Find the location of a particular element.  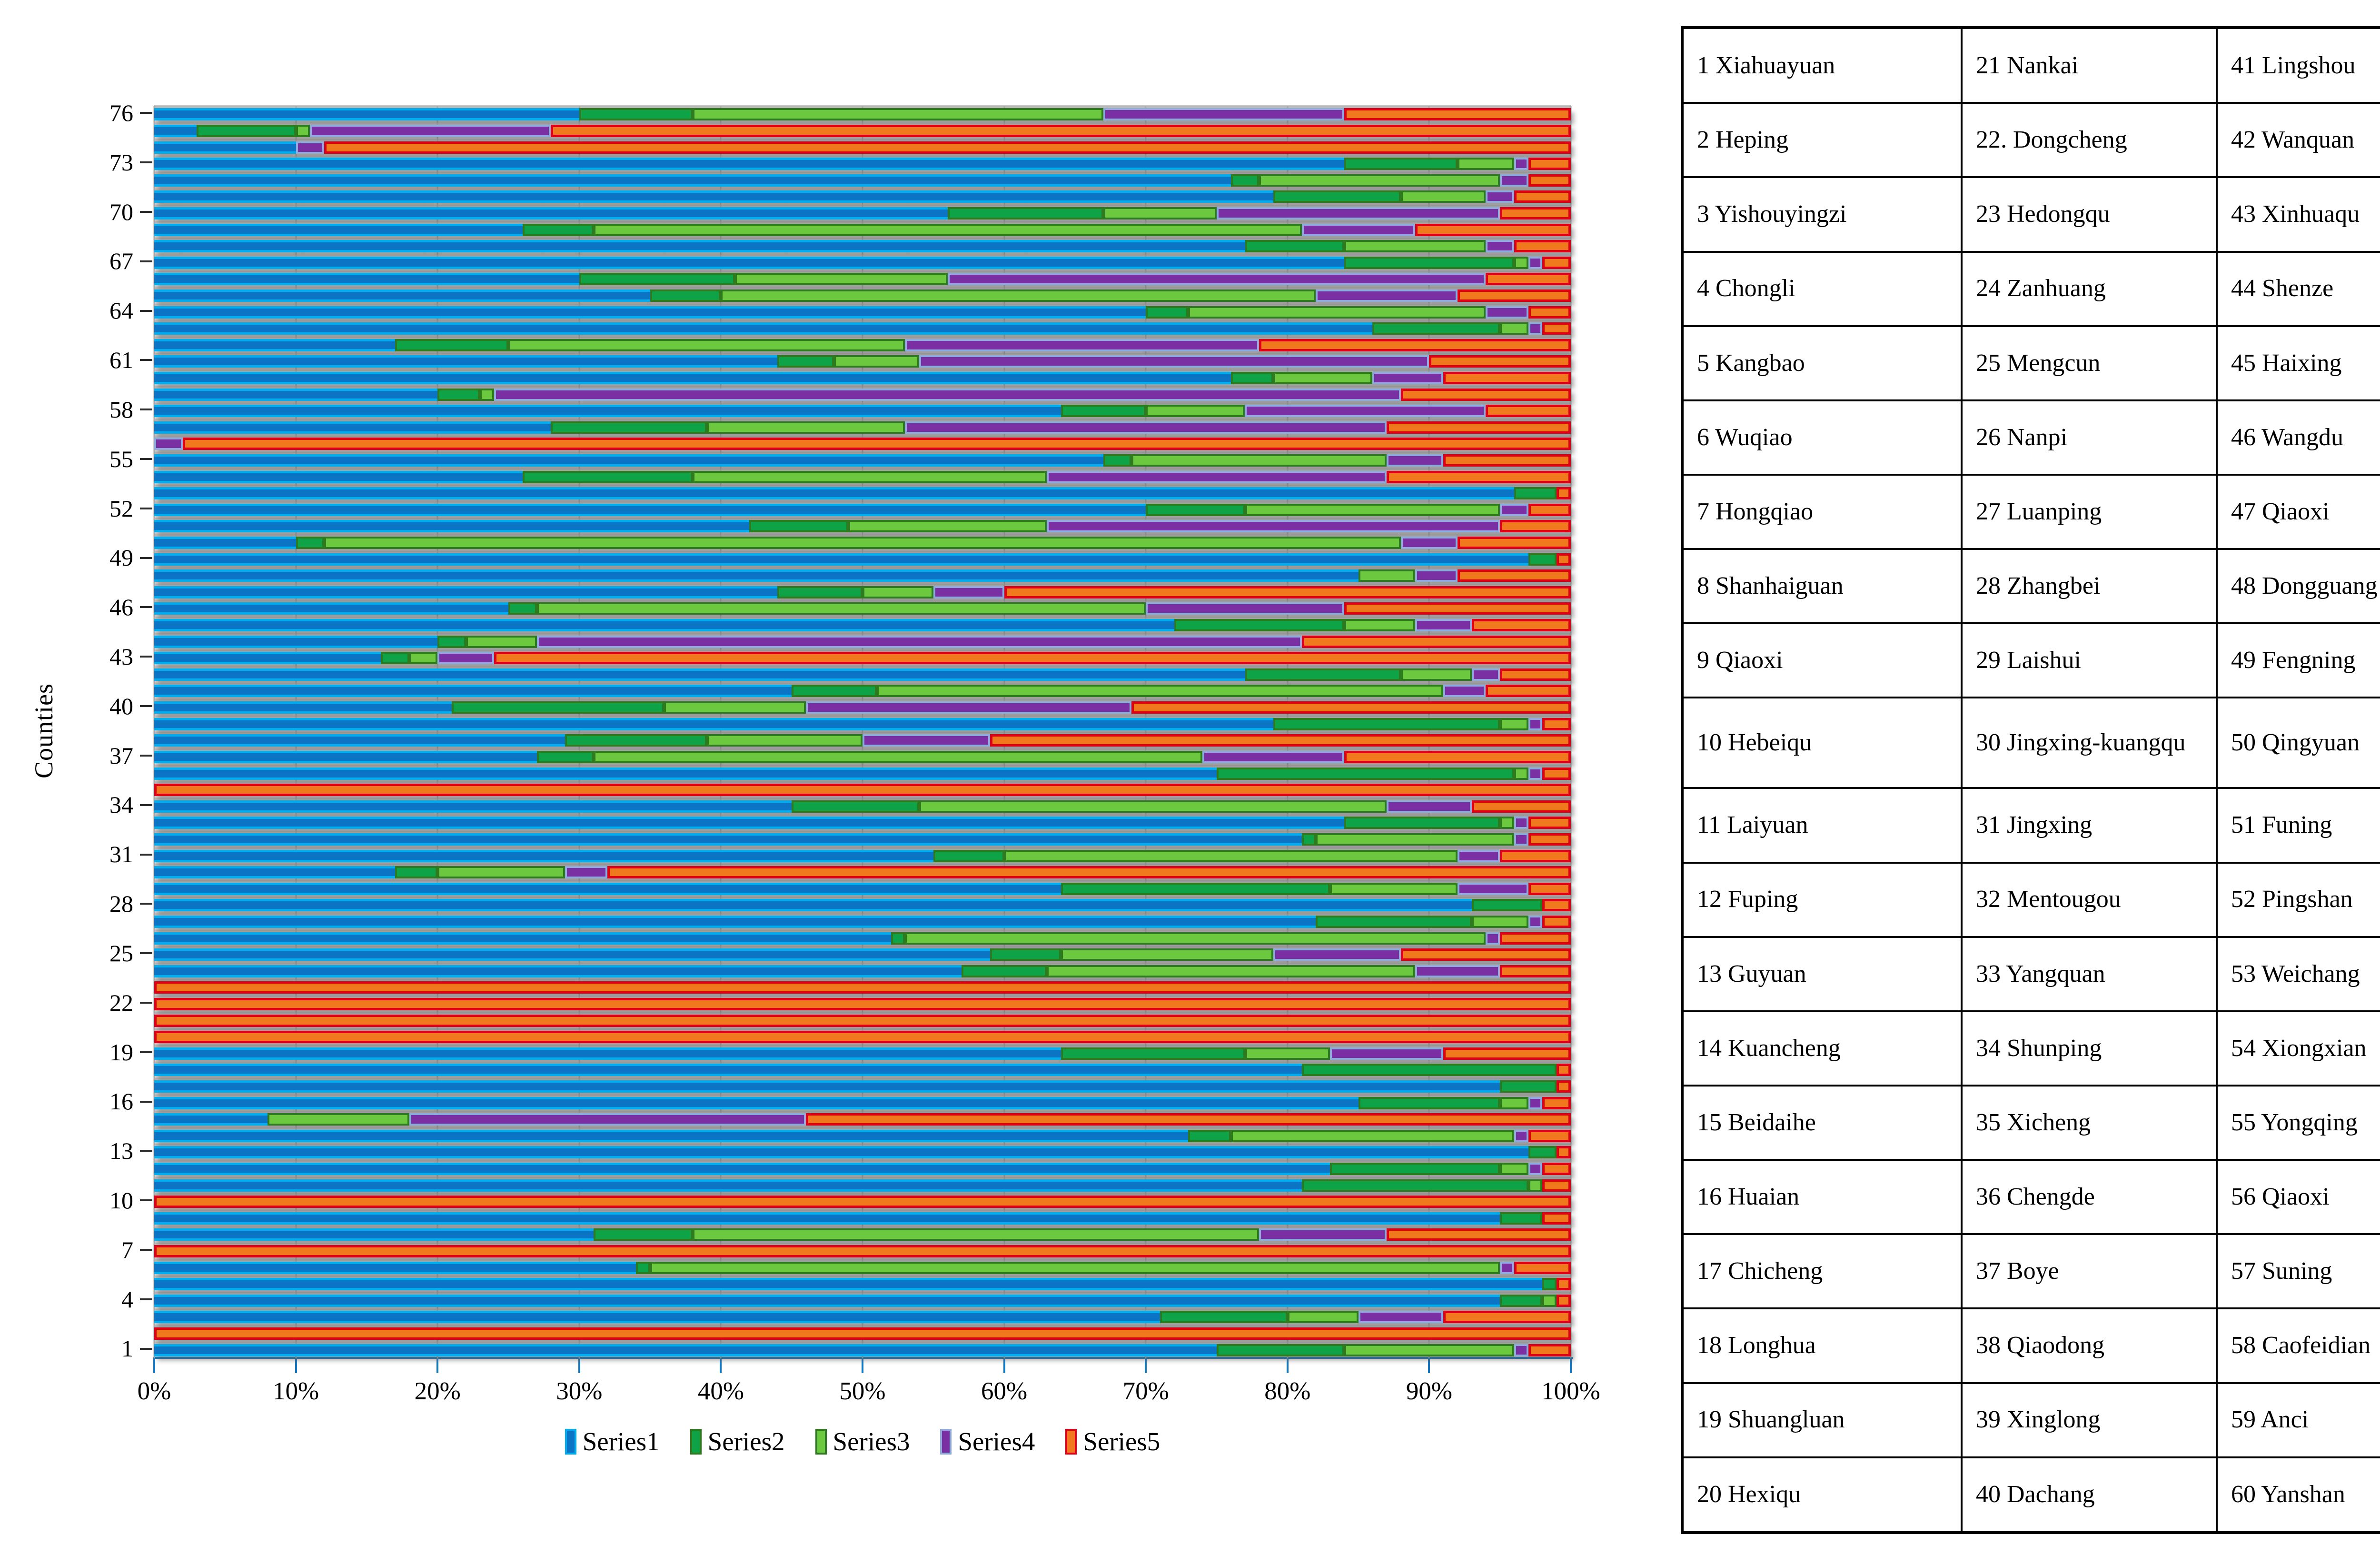

y-tick-mark is located at coordinates (146, 1102).